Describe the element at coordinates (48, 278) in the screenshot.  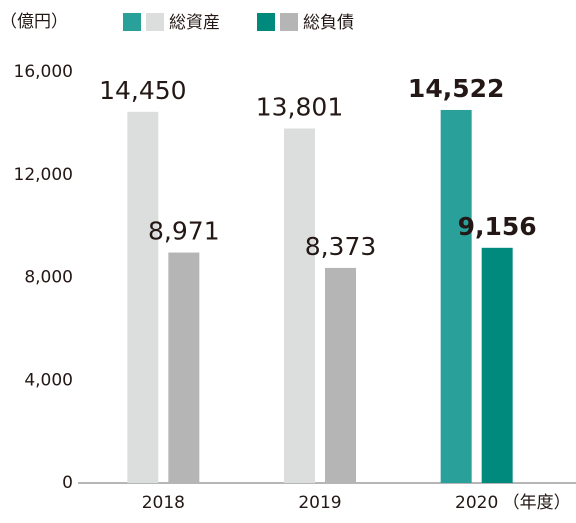
I see `y-tick-label: 8,000` at that location.